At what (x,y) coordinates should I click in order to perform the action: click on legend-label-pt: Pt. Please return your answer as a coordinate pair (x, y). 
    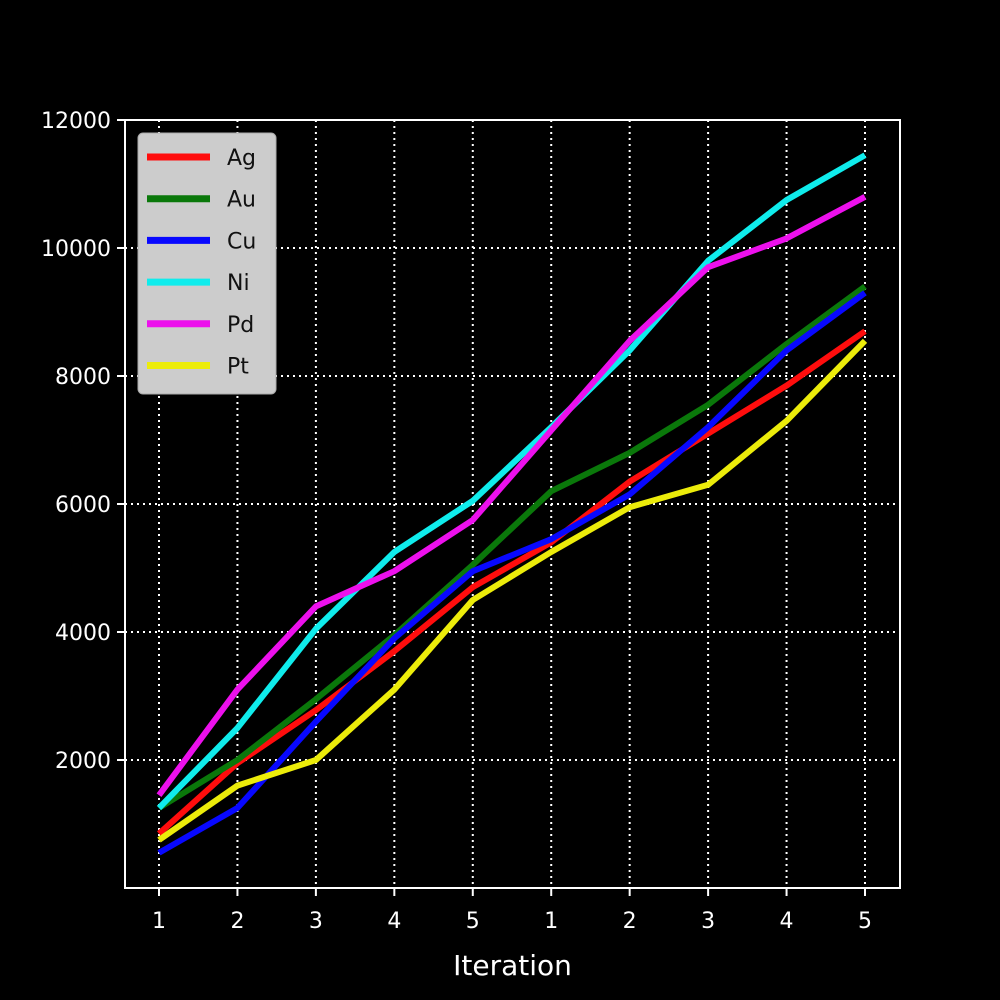
    Looking at the image, I should click on (238, 367).